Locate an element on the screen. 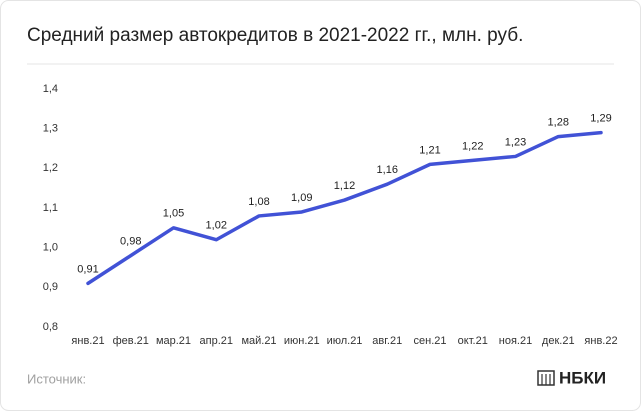 The height and width of the screenshot is (411, 641). data-label: 1,09 is located at coordinates (301, 198).